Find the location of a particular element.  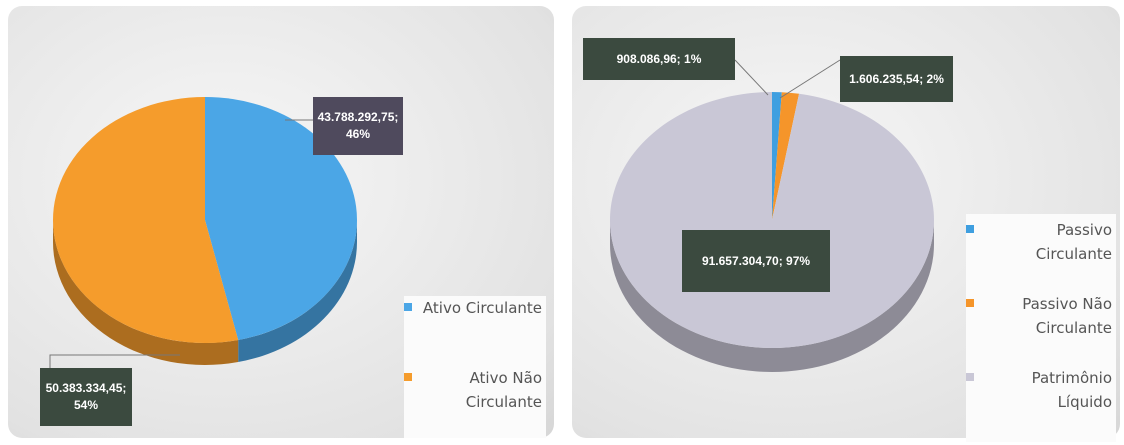

legend-item: Ativo Não Circulante is located at coordinates (473, 390).